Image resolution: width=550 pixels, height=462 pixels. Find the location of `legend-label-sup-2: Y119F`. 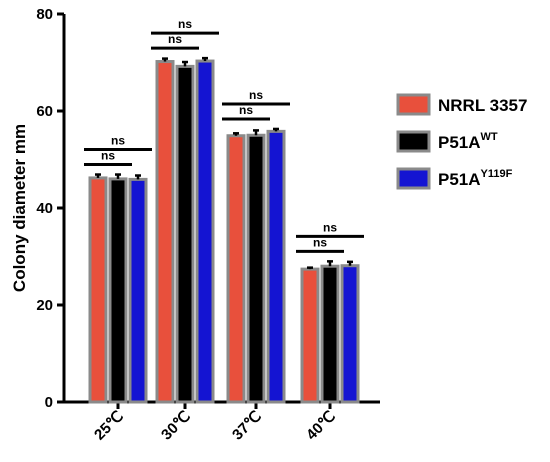

legend-label-sup-2: Y119F is located at coordinates (497, 174).